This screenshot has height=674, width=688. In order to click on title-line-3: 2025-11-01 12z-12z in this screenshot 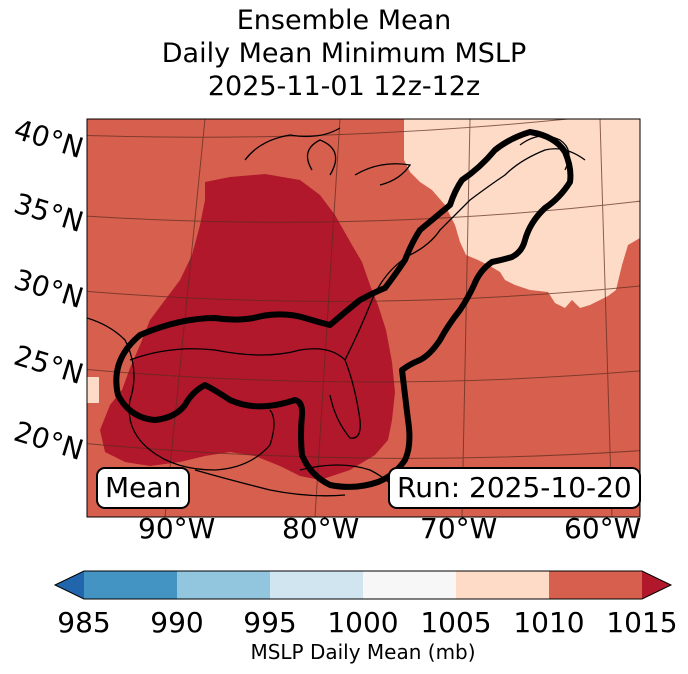, I will do `click(344, 86)`.